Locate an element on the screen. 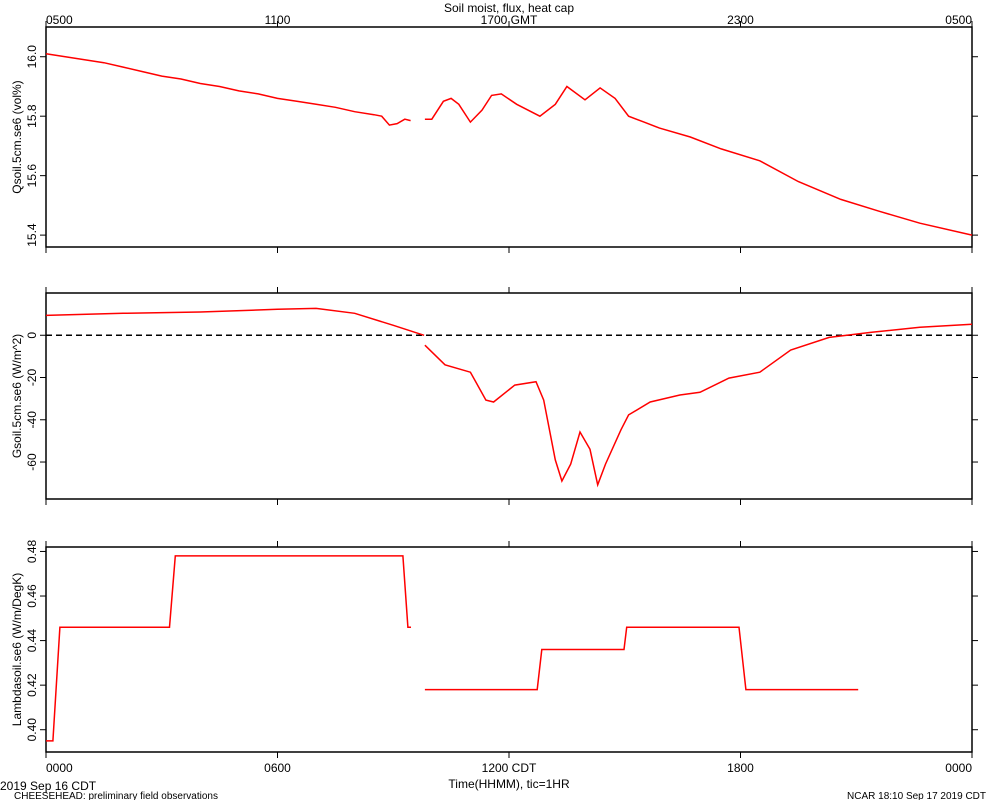  date-label: 2019 Sep 16 CDT is located at coordinates (48, 786).